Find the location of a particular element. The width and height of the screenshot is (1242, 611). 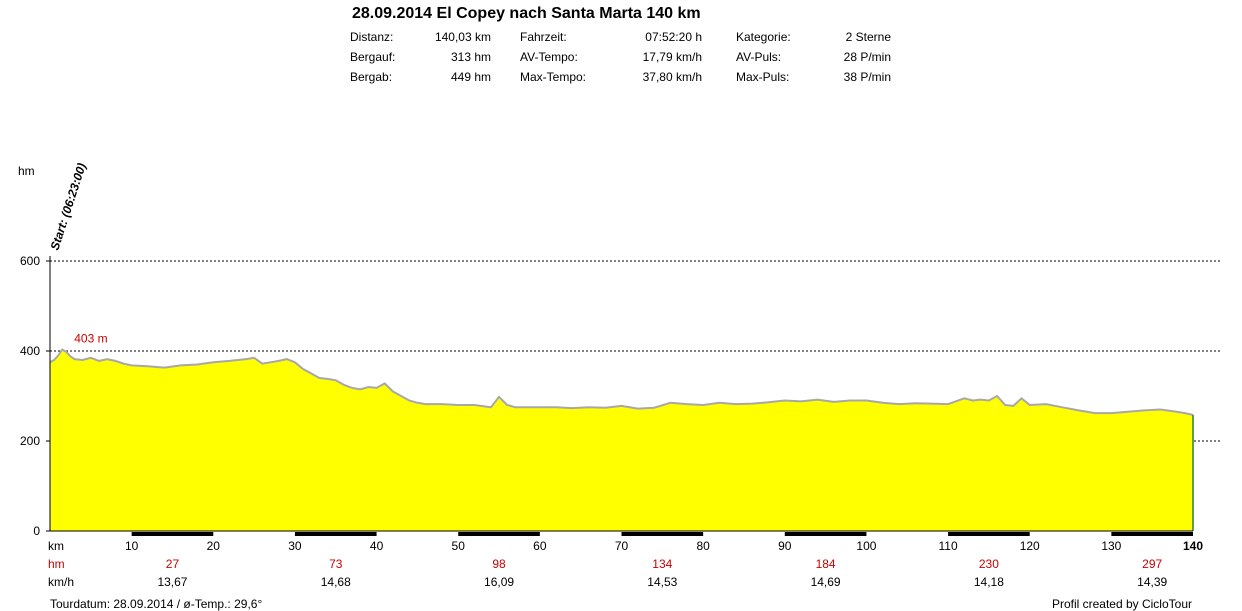

kmh-stat-label: 14,69 is located at coordinates (826, 582).